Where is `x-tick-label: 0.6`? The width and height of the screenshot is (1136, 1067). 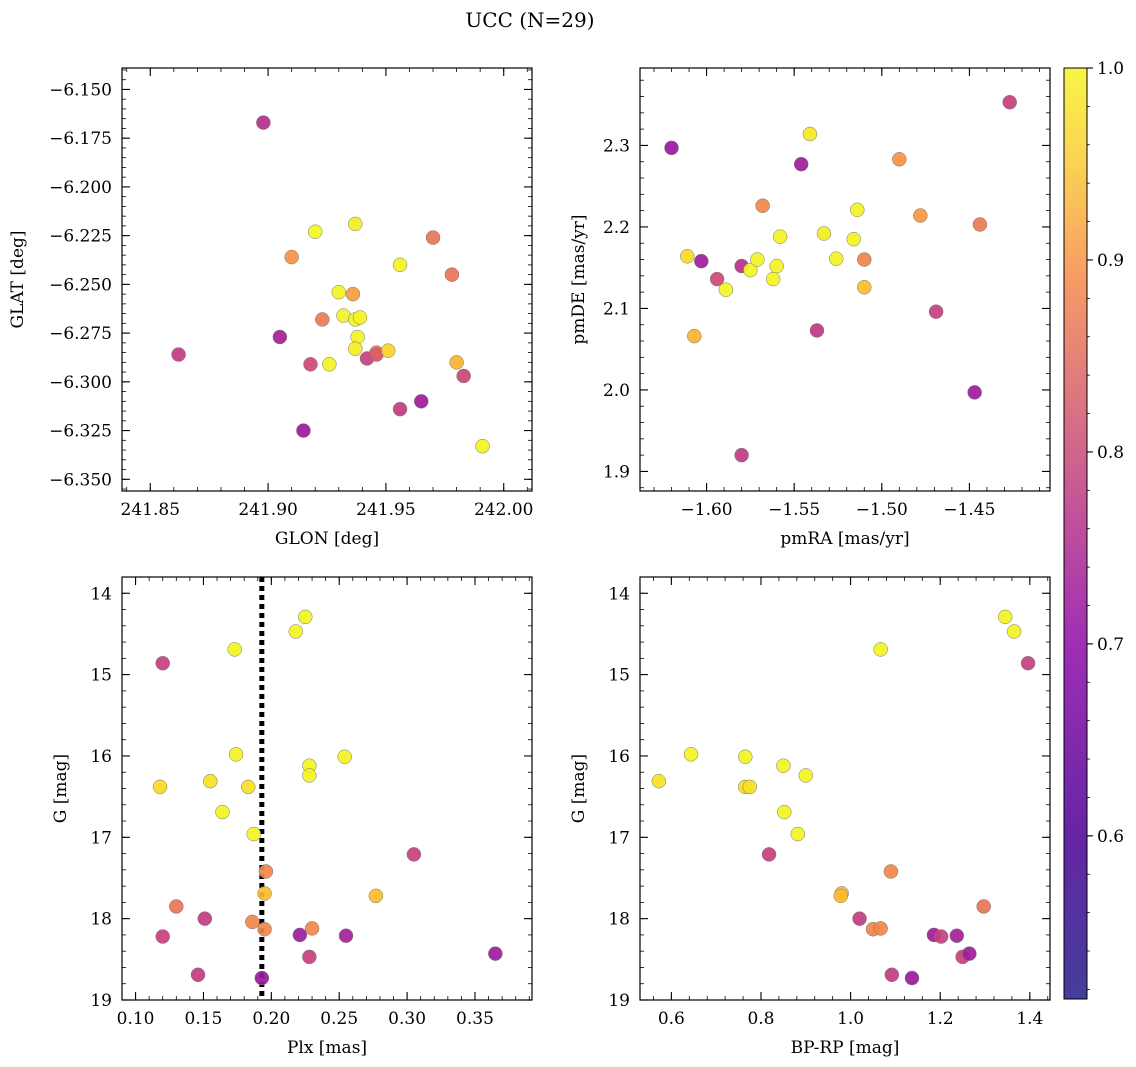
x-tick-label: 0.6 is located at coordinates (671, 1019).